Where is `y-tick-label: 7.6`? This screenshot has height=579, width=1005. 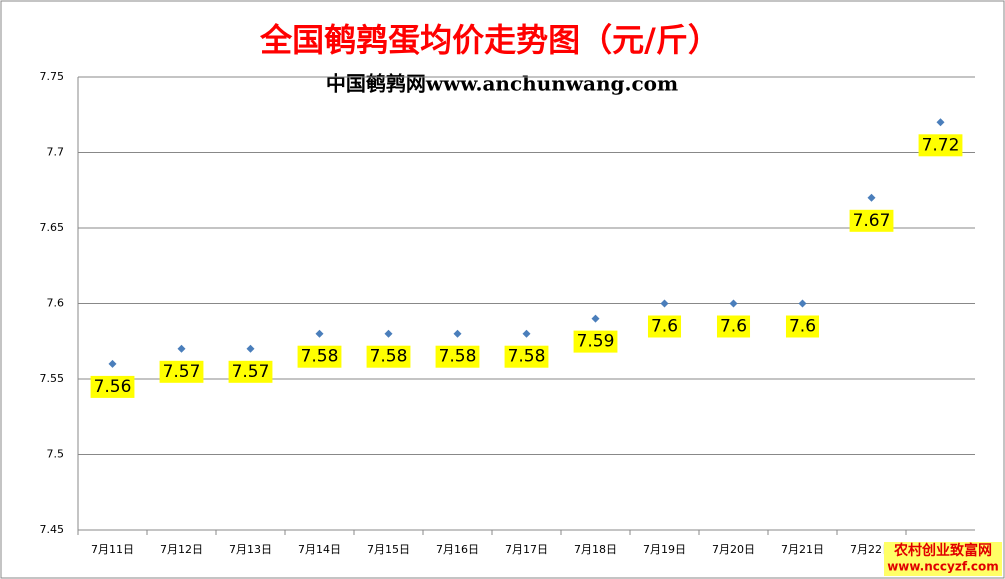
y-tick-label: 7.6 is located at coordinates (56, 303).